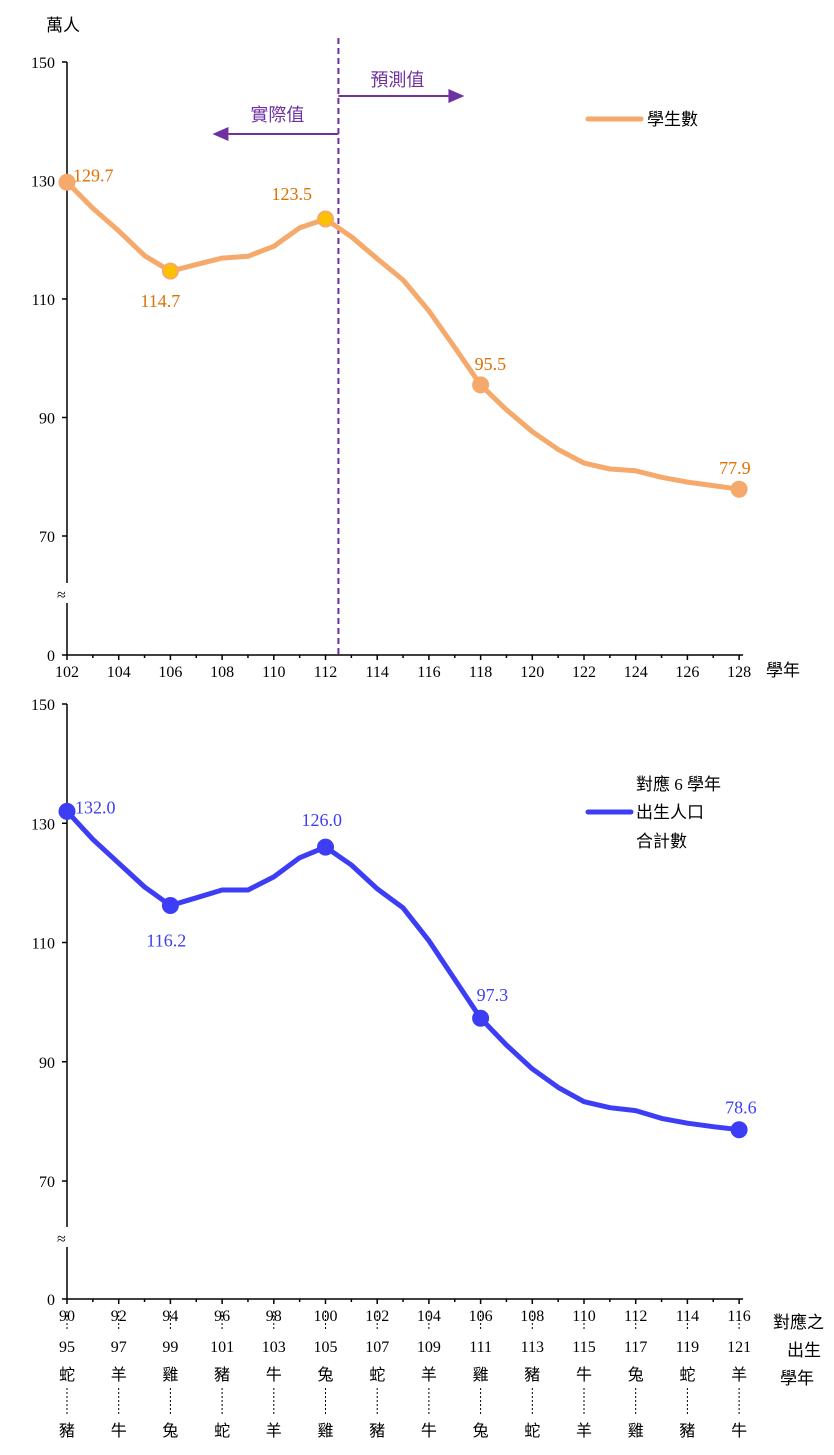 The image size is (834, 1455). Describe the element at coordinates (739, 672) in the screenshot. I see `x-tick-label: 128` at that location.